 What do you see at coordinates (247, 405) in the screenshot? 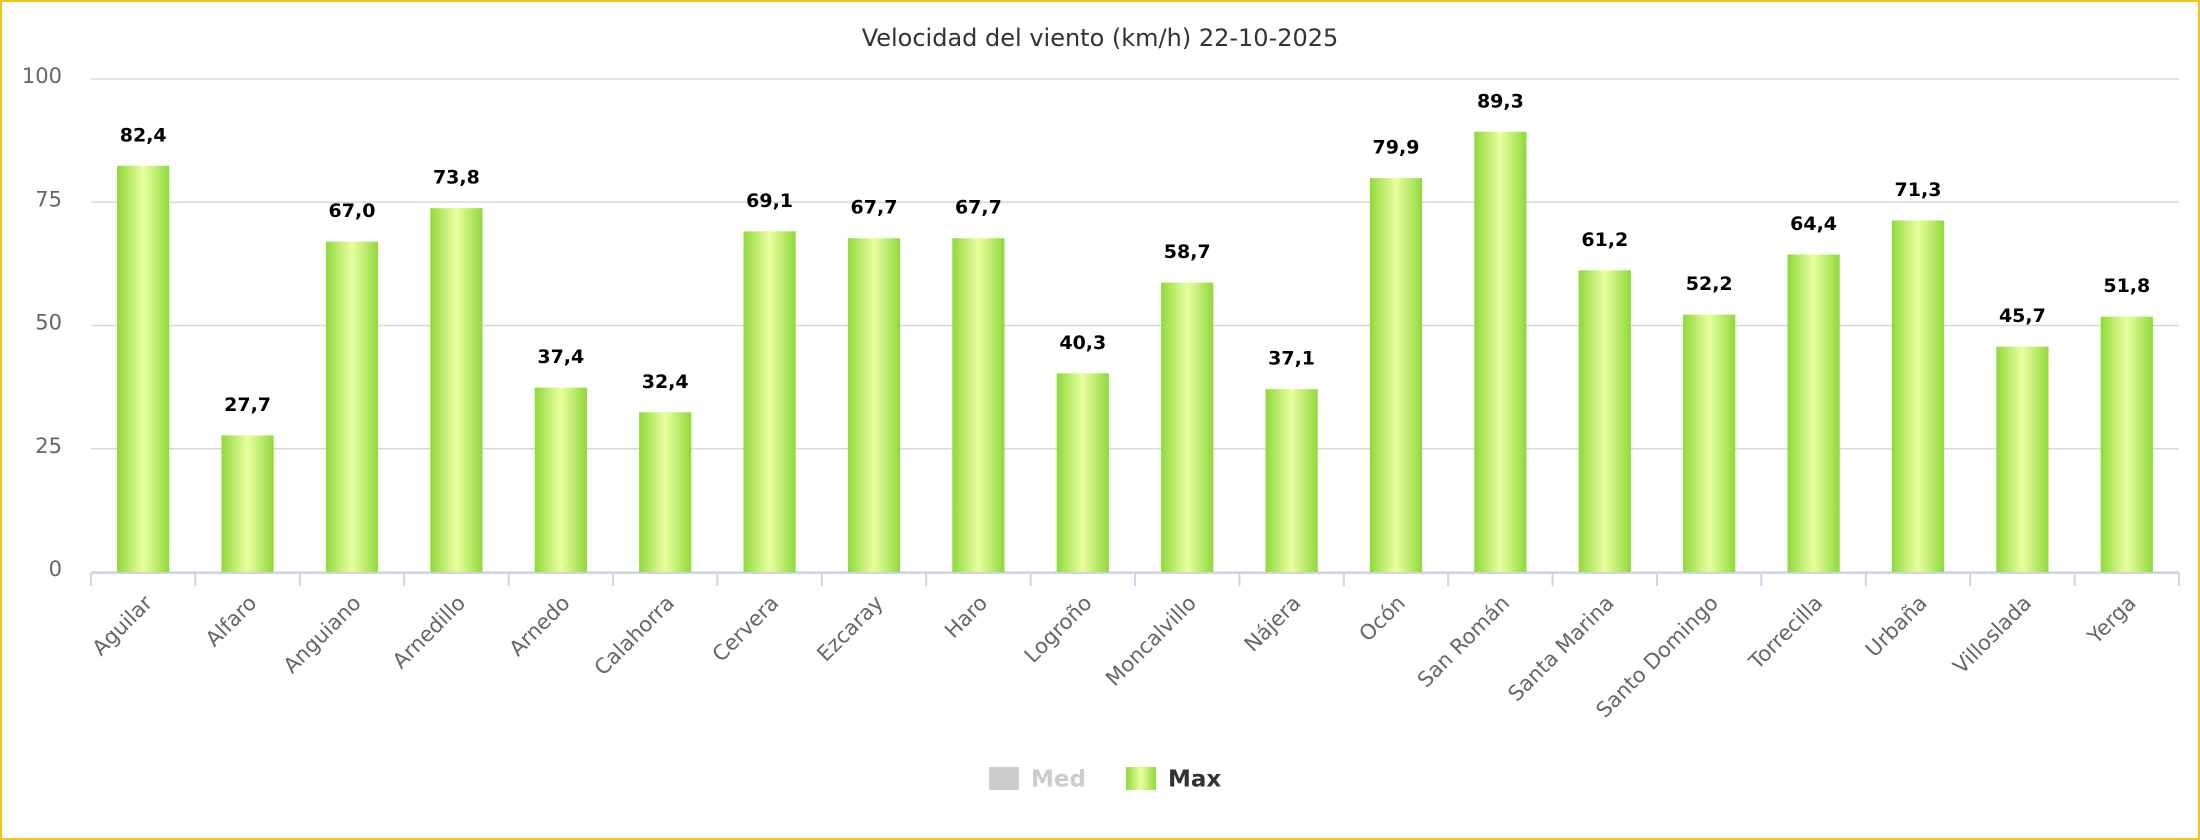
I see `value-label: 27,7` at bounding box center [247, 405].